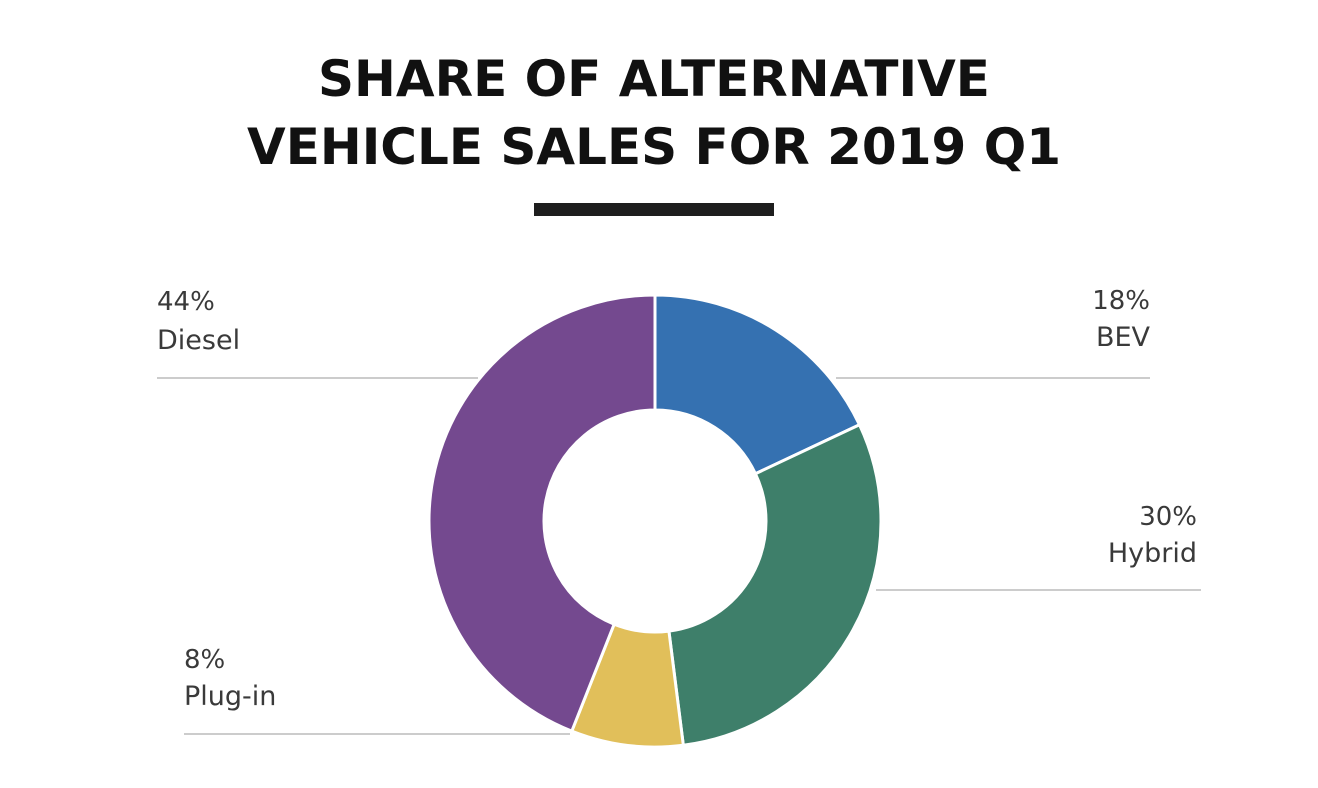 This screenshot has height=788, width=1318. Describe the element at coordinates (757, 384) in the screenshot. I see `slice-bev` at that location.